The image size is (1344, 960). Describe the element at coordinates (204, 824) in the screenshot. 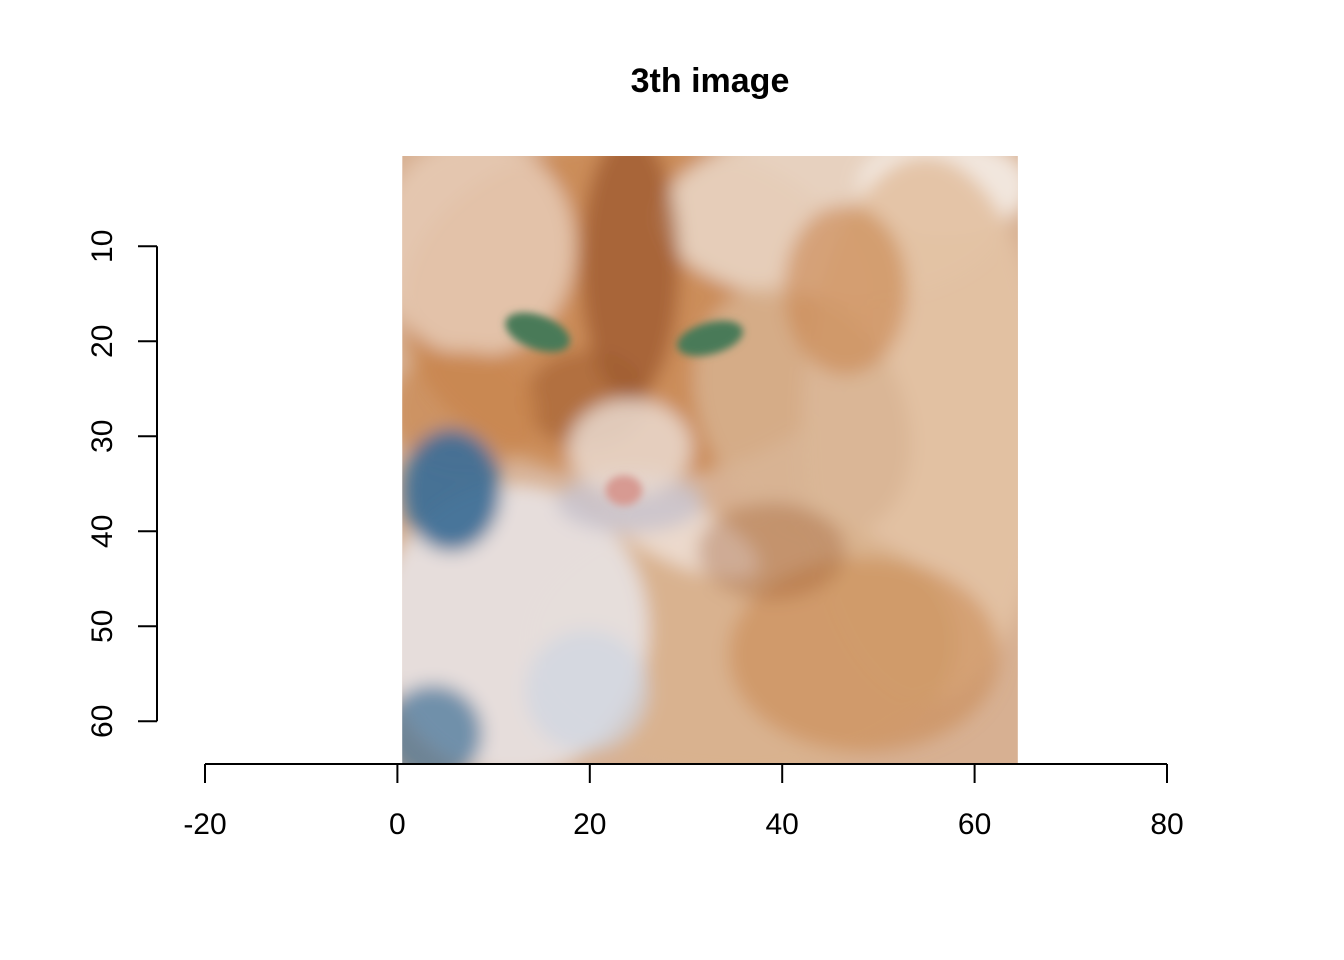

I see `x-tick-label: -20` at that location.